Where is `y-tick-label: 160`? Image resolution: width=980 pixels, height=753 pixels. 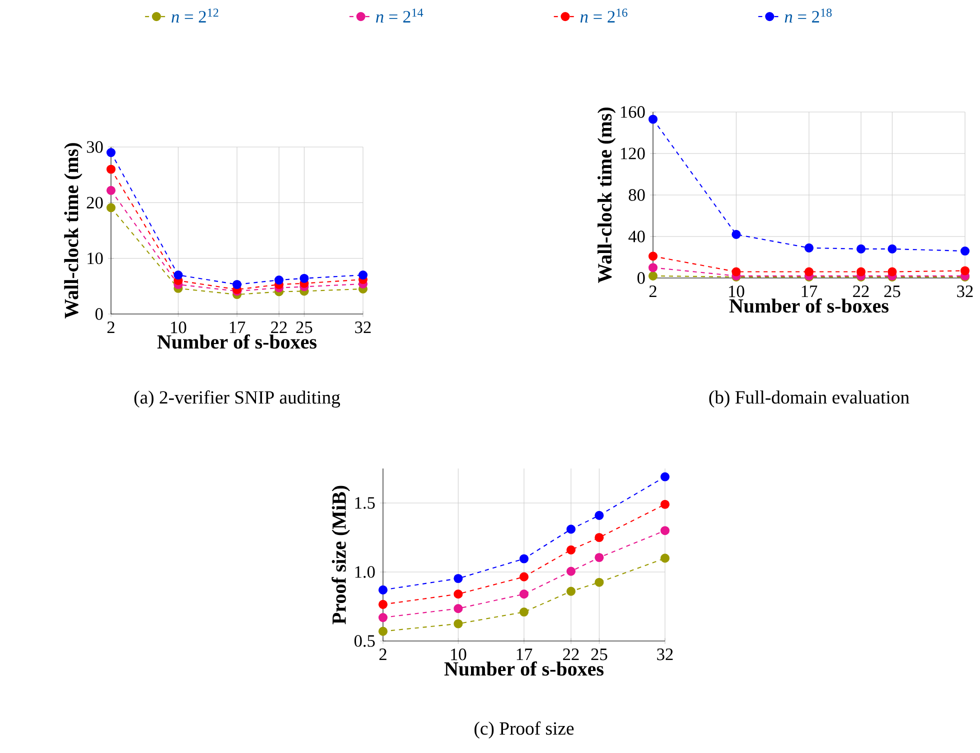 y-tick-label: 160 is located at coordinates (632, 112).